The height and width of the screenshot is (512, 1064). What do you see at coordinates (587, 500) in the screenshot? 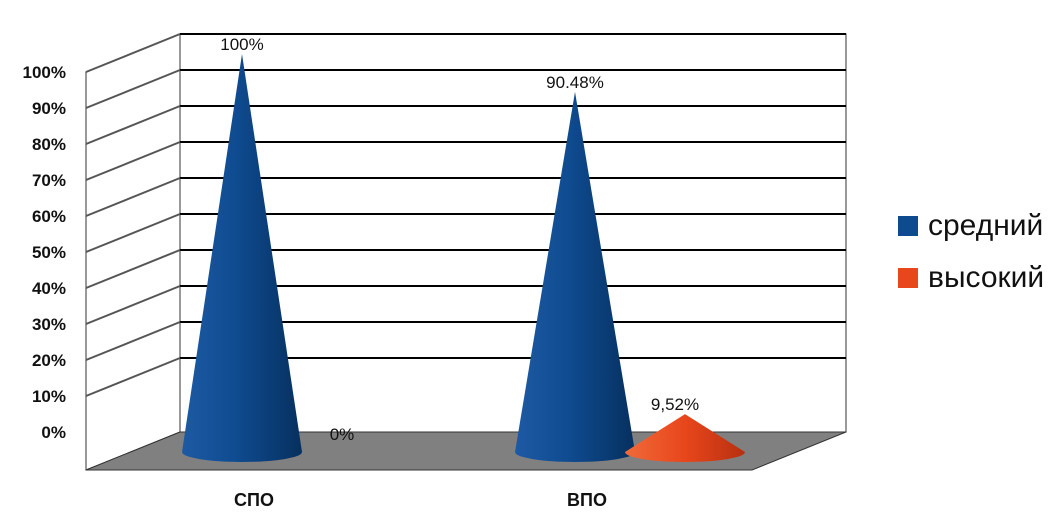
I see `category-label: ВПО` at bounding box center [587, 500].